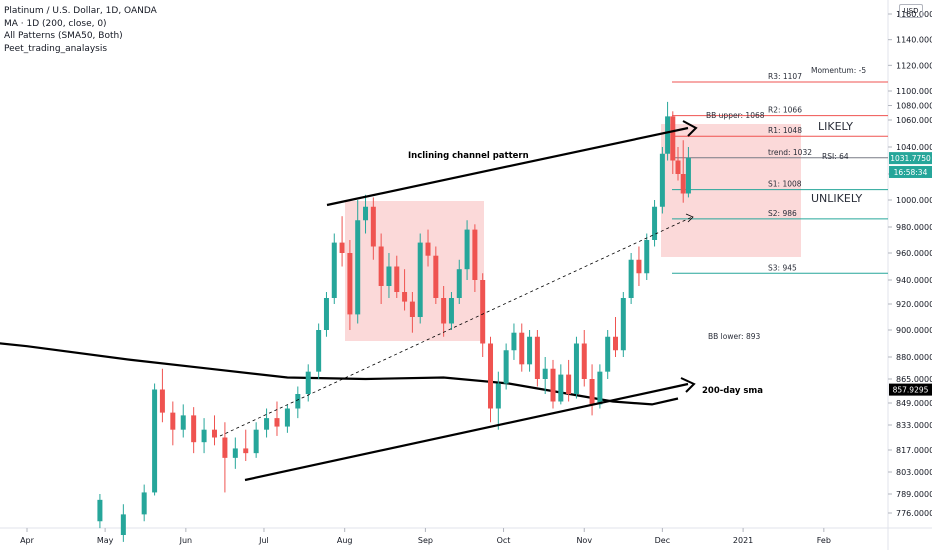 The height and width of the screenshot is (550, 932). What do you see at coordinates (914, 253) in the screenshot?
I see `price-tick-label: 960.0000` at bounding box center [914, 253].